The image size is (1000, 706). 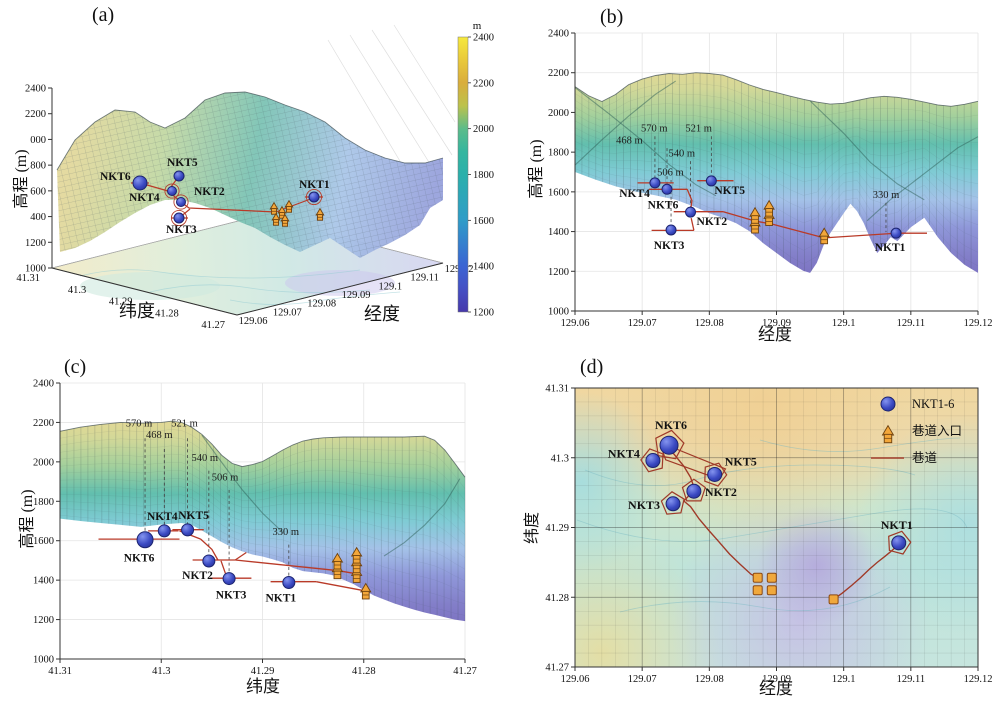 What do you see at coordinates (161, 671) in the screenshot?
I see `x-tick-label: 41.3` at bounding box center [161, 671].